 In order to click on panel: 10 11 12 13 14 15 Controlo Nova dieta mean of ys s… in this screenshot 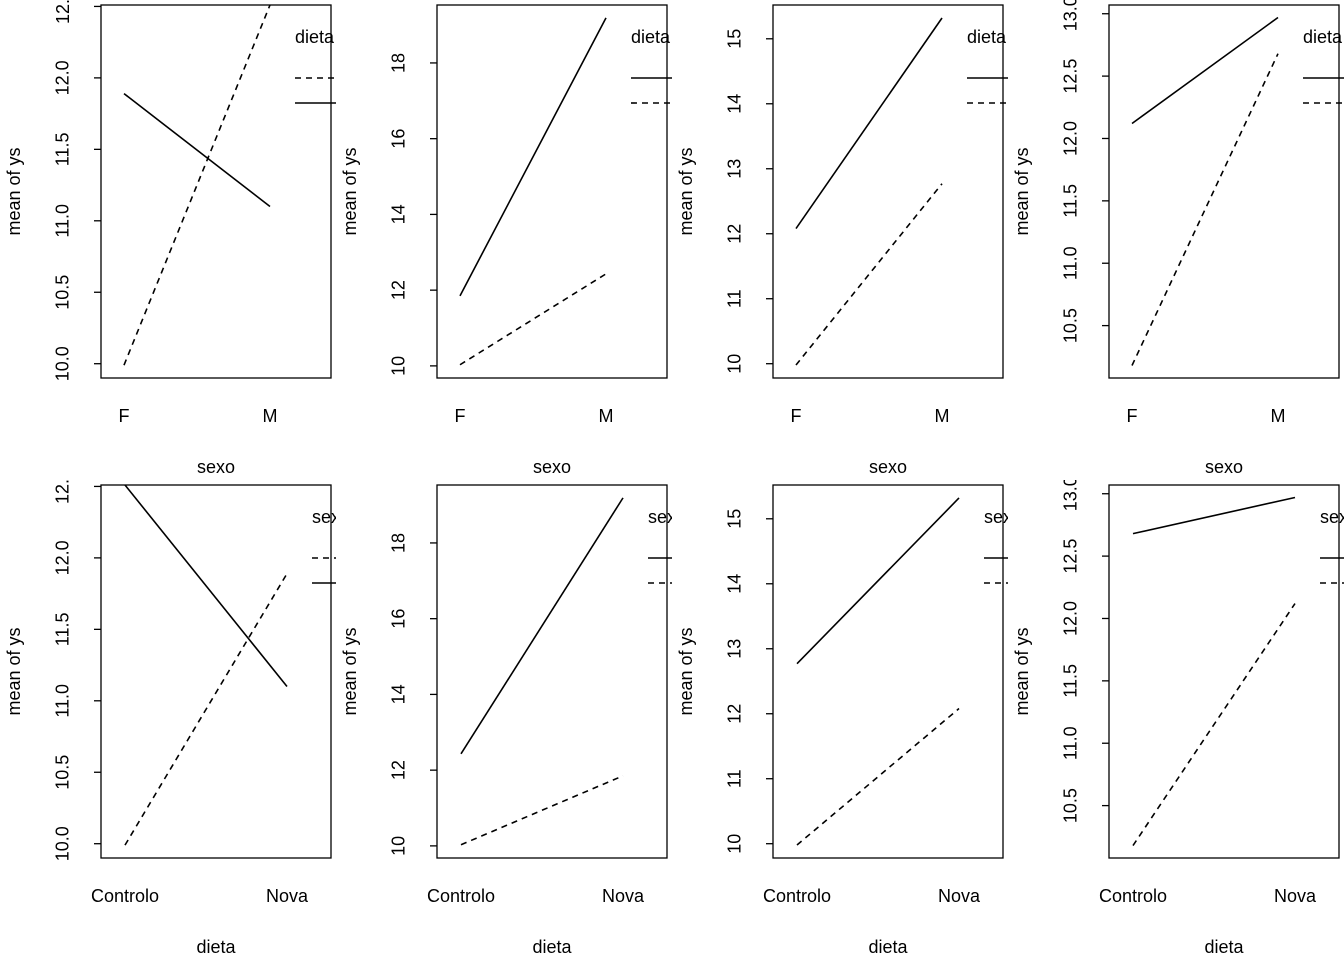, I will do `click(849, 720)`.